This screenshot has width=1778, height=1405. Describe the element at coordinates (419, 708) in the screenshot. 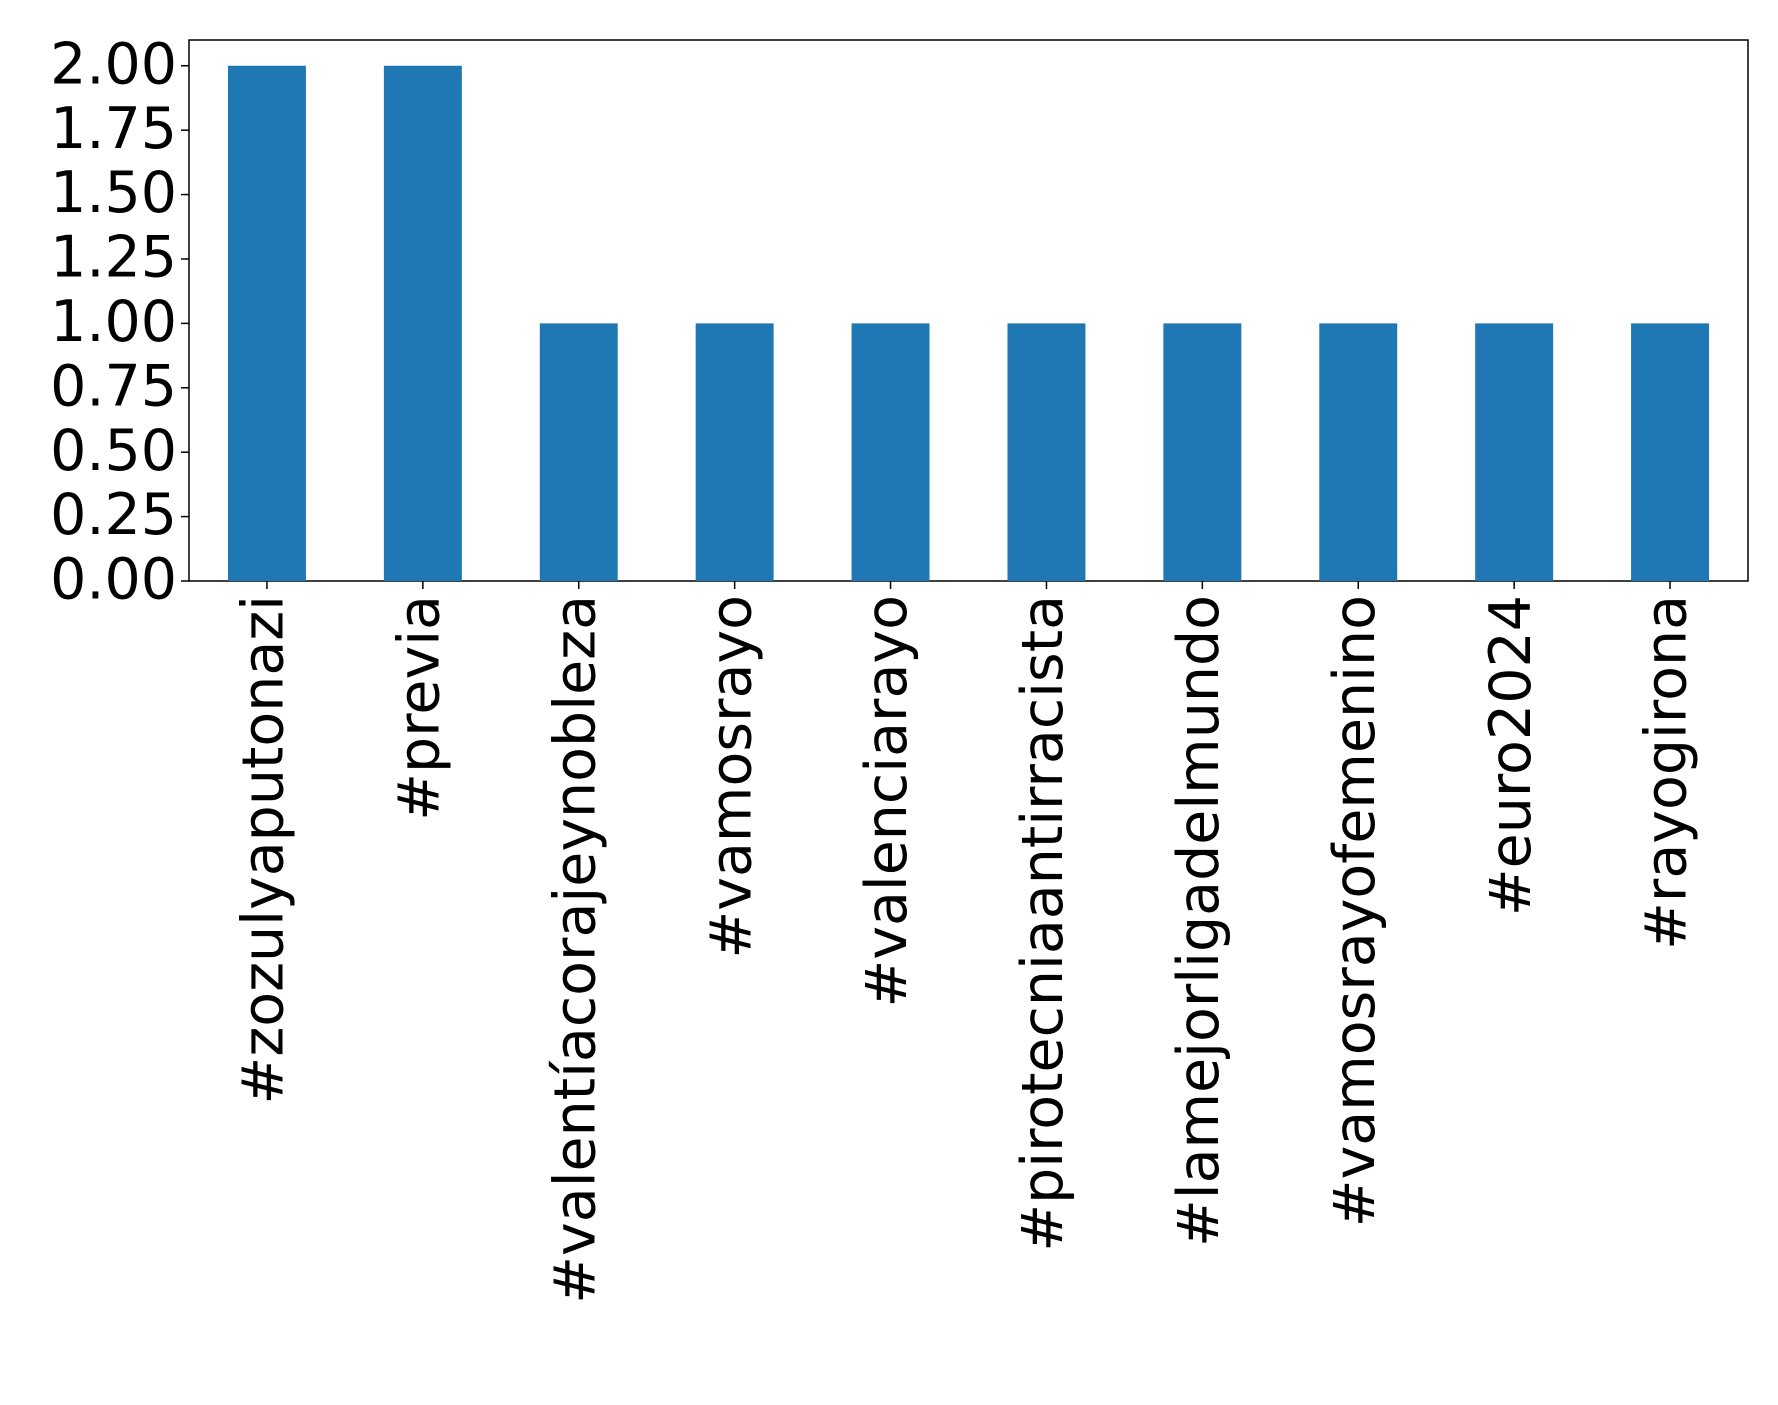

I see `x-tick-label: #previa` at that location.